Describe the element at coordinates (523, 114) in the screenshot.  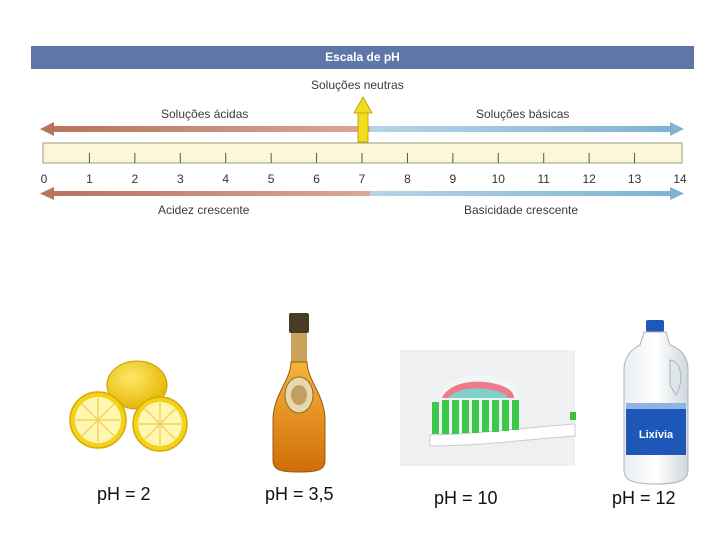
I see `basic-solutions-label: Soluções básicas` at that location.